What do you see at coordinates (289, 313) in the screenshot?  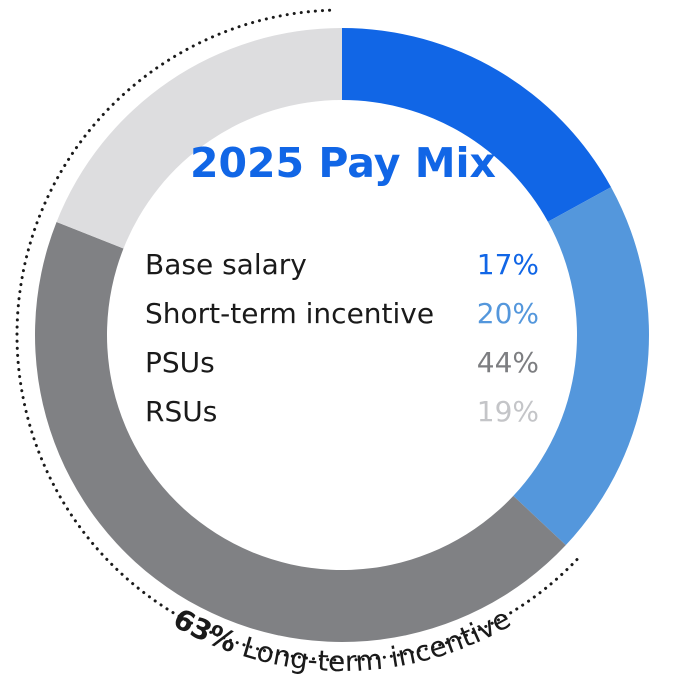 I see `legend-label-short-term-incentive: Short-term incentive` at bounding box center [289, 313].